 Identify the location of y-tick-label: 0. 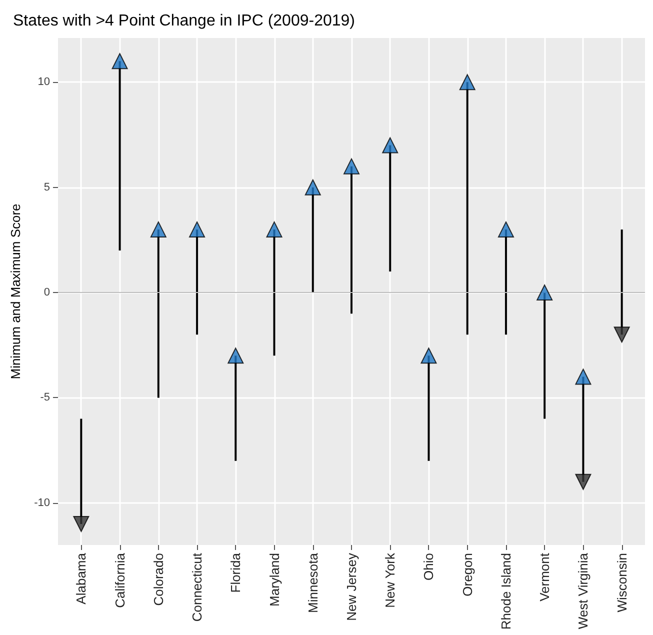
(47, 292).